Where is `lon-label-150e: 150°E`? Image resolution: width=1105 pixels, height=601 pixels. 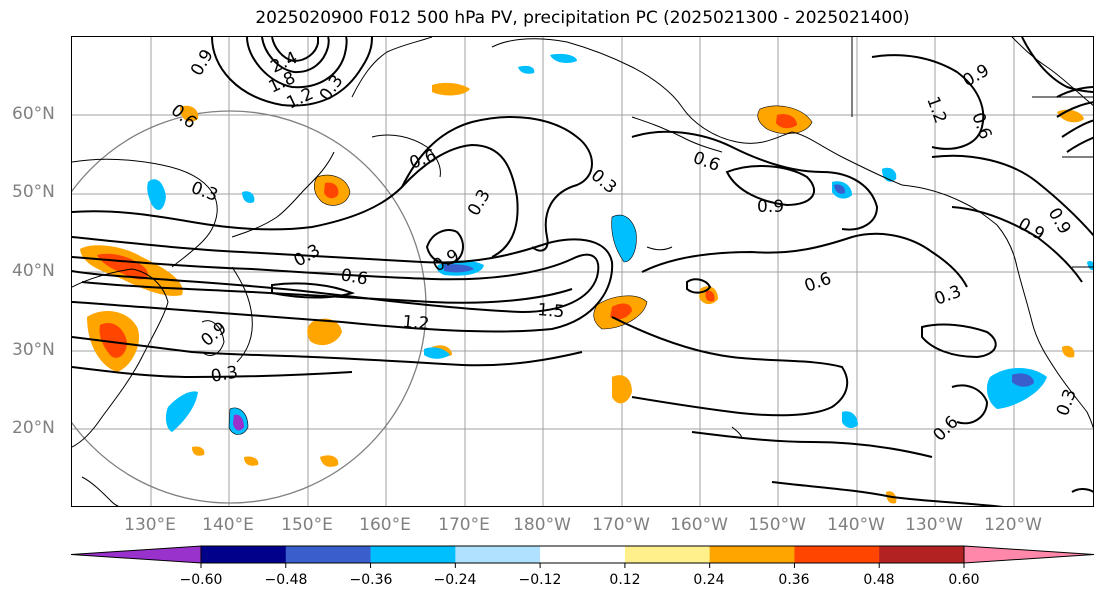
lon-label-150e: 150°E is located at coordinates (307, 525).